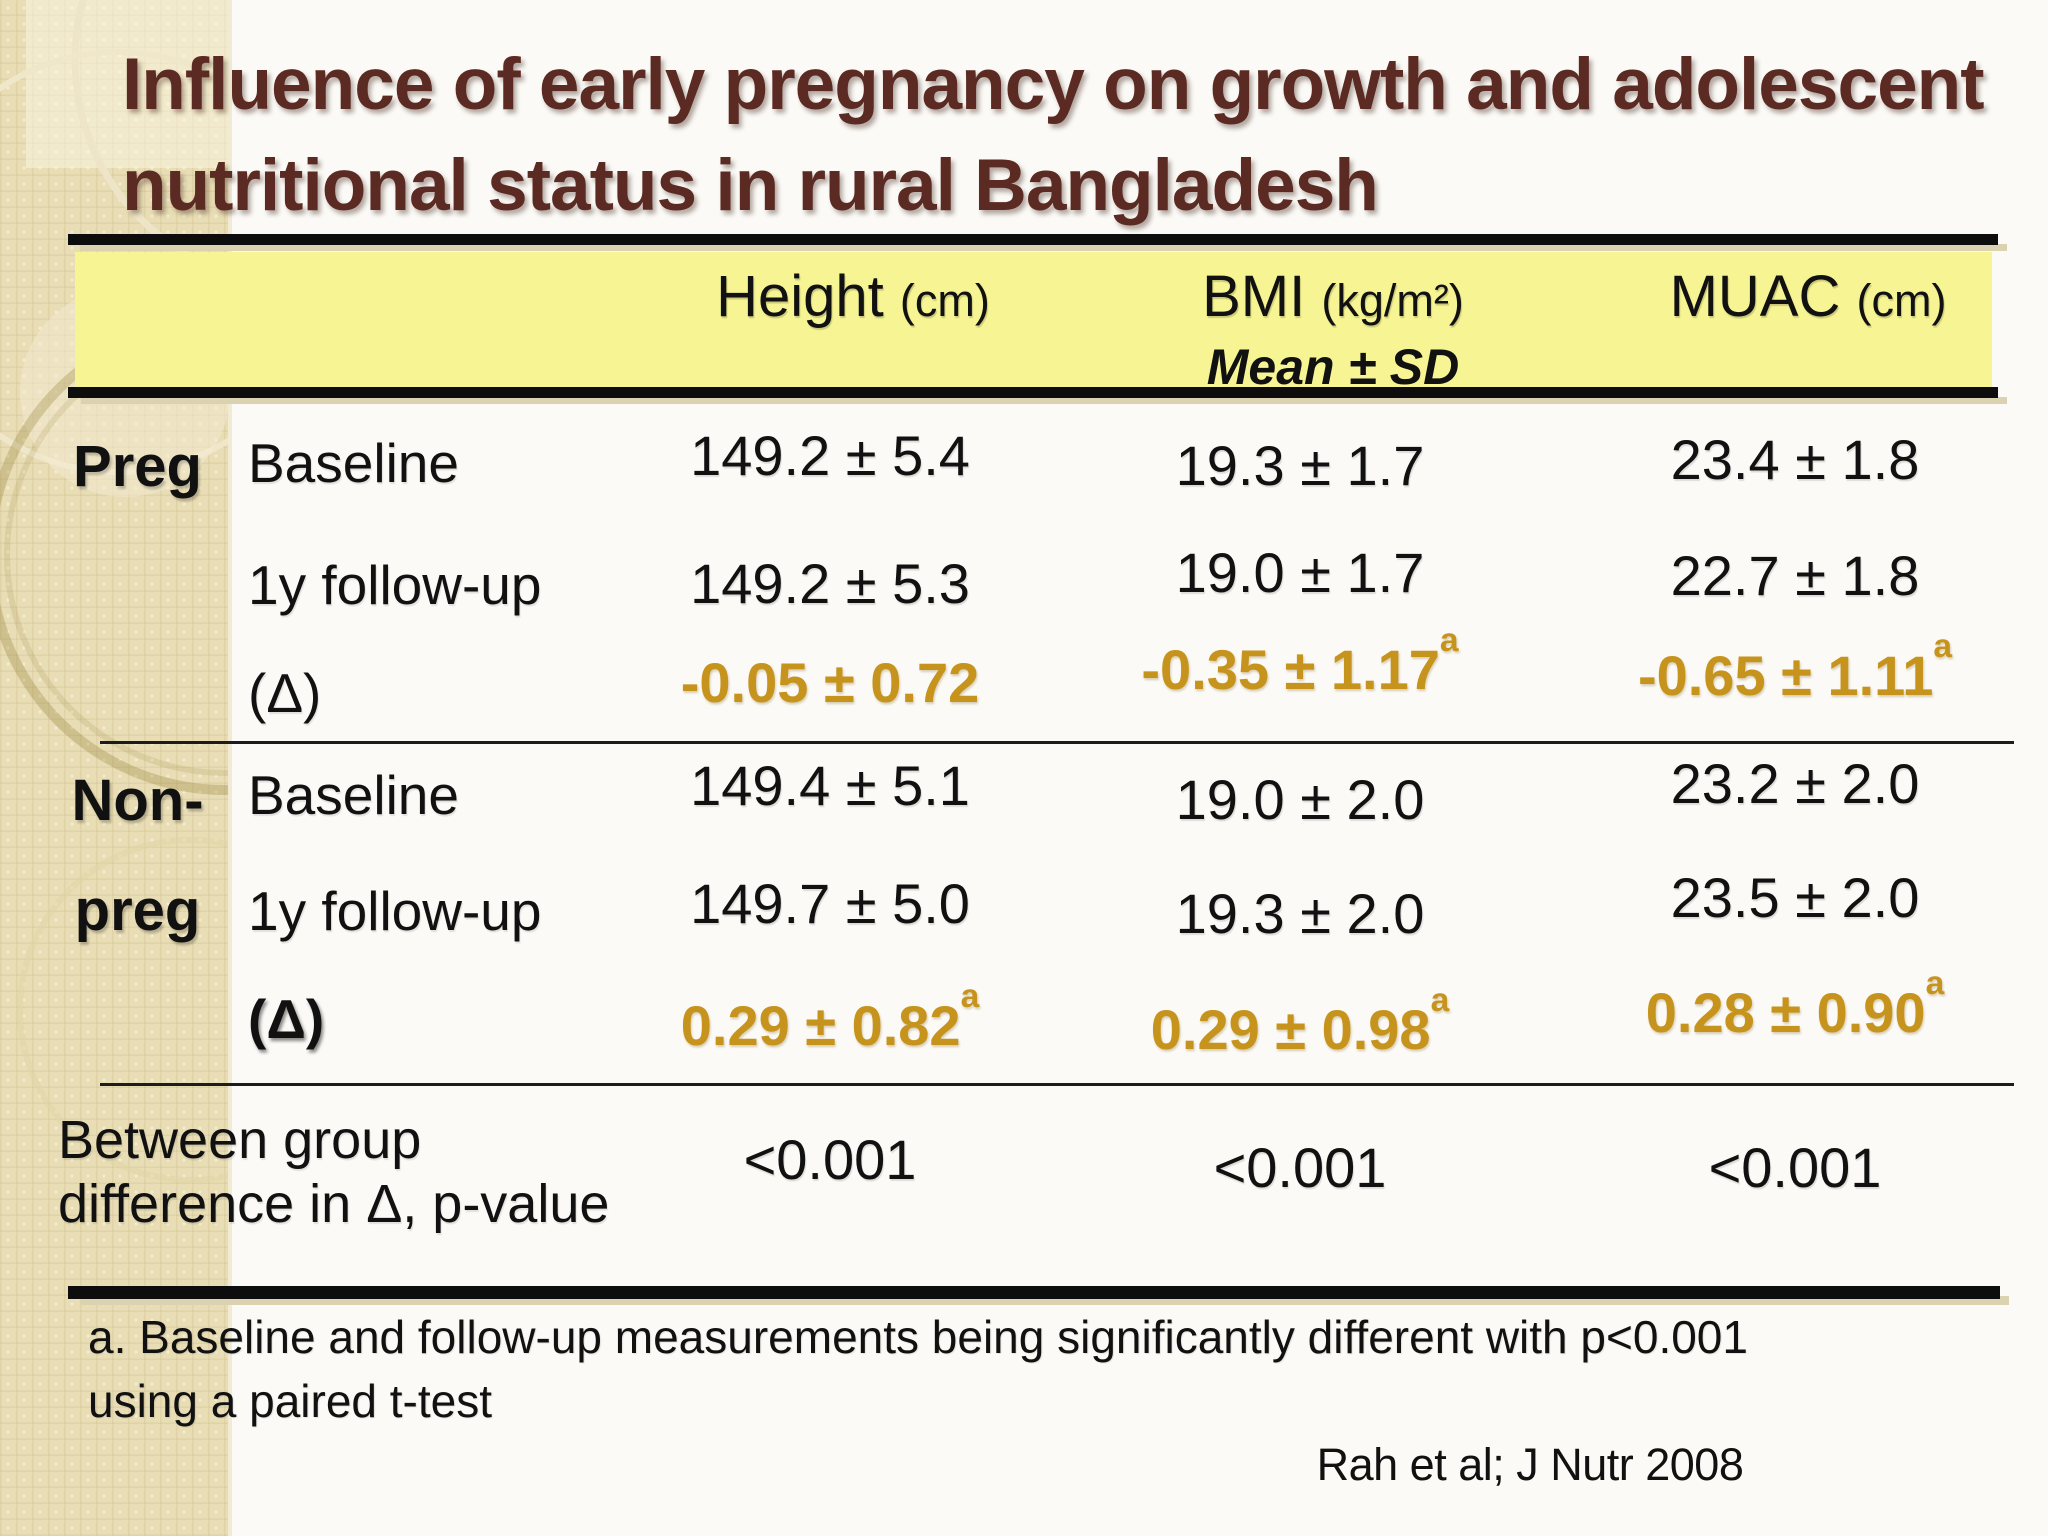 This screenshot has width=2048, height=1536. Describe the element at coordinates (137, 910) in the screenshot. I see `group-label-nonpreg-line2: preg` at that location.